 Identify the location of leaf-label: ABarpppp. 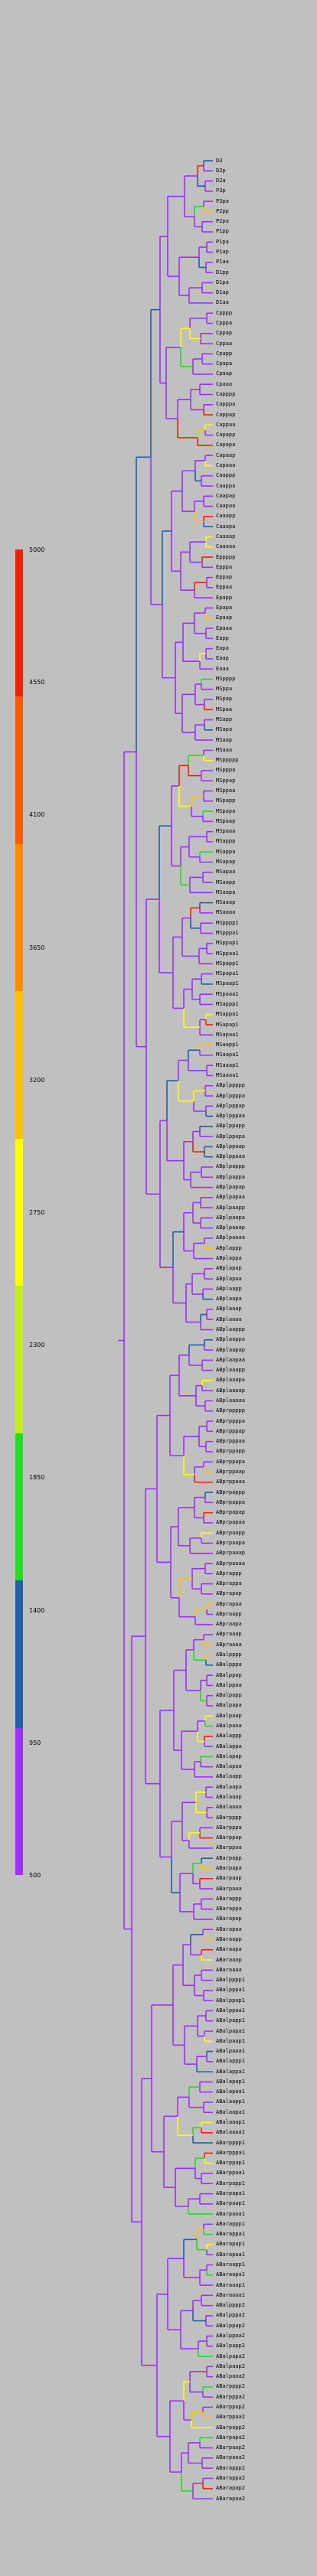
(229, 1818).